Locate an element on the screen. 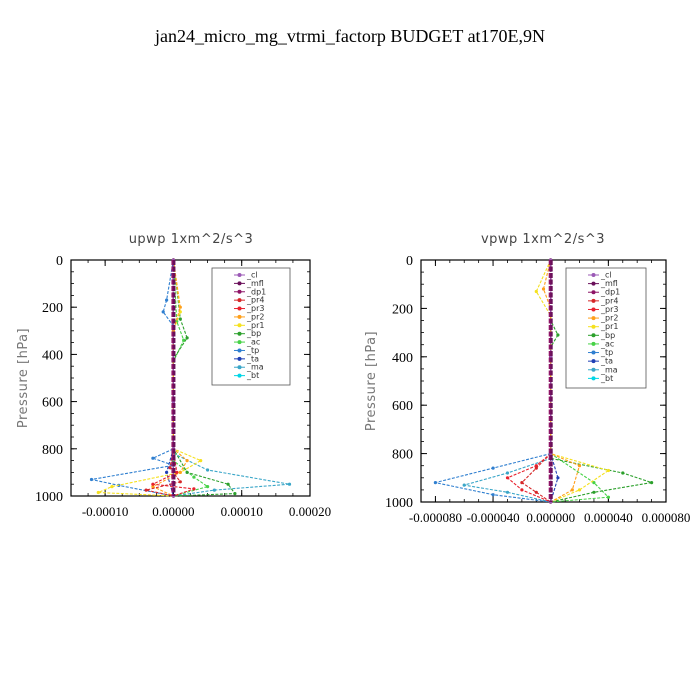 The image size is (700, 700). series-line-ta is located at coordinates (170, 378).